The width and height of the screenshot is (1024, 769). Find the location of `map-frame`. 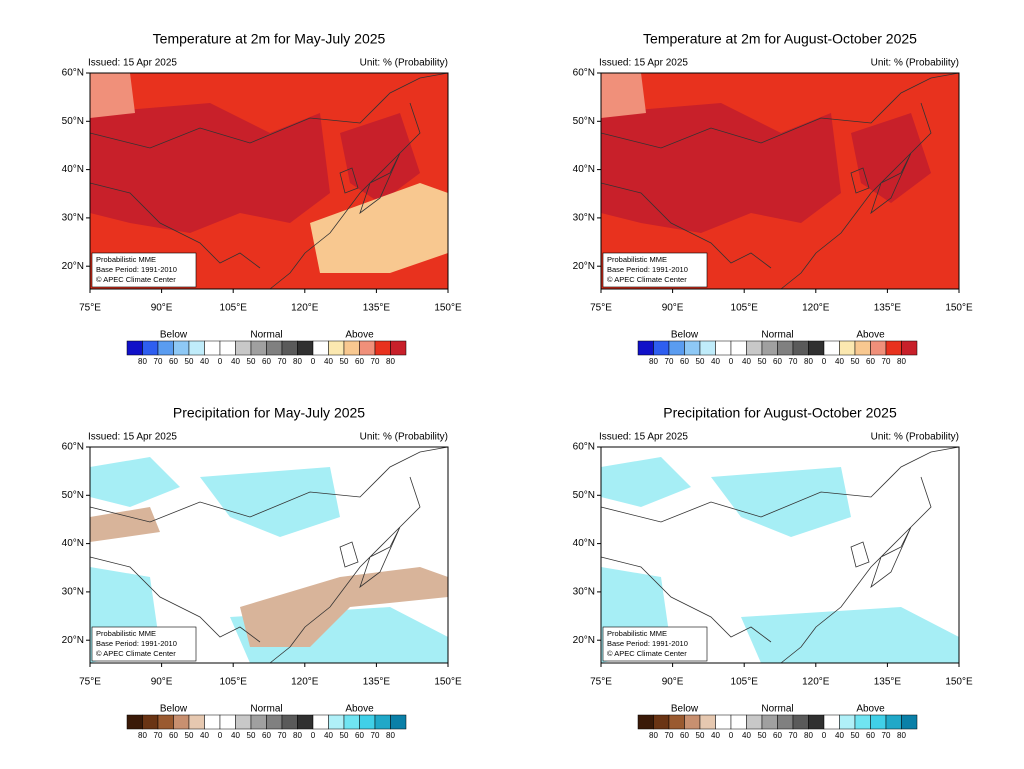

map-frame is located at coordinates (269, 555).